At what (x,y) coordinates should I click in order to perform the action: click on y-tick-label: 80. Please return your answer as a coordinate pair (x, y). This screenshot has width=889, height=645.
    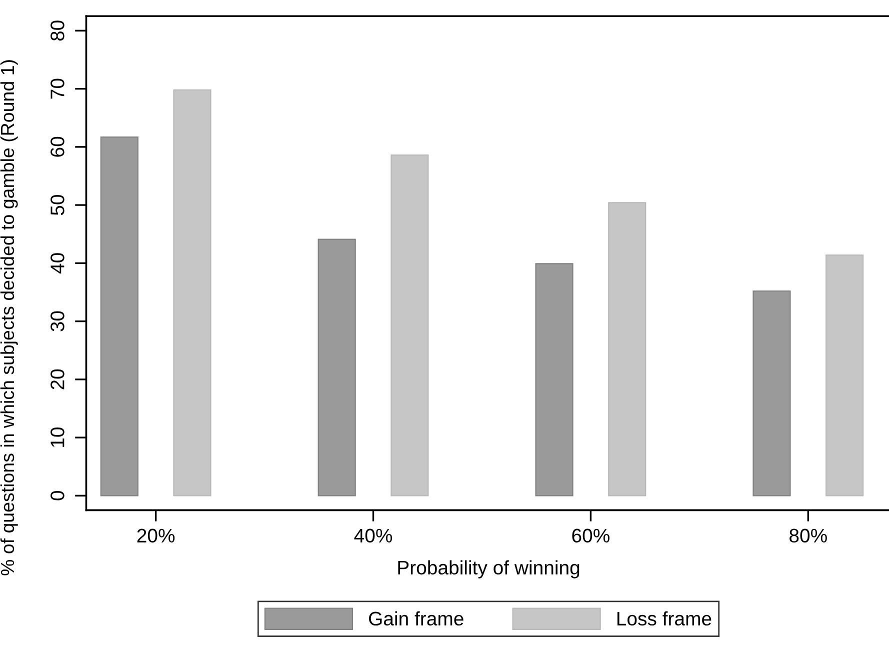
    Looking at the image, I should click on (57, 30).